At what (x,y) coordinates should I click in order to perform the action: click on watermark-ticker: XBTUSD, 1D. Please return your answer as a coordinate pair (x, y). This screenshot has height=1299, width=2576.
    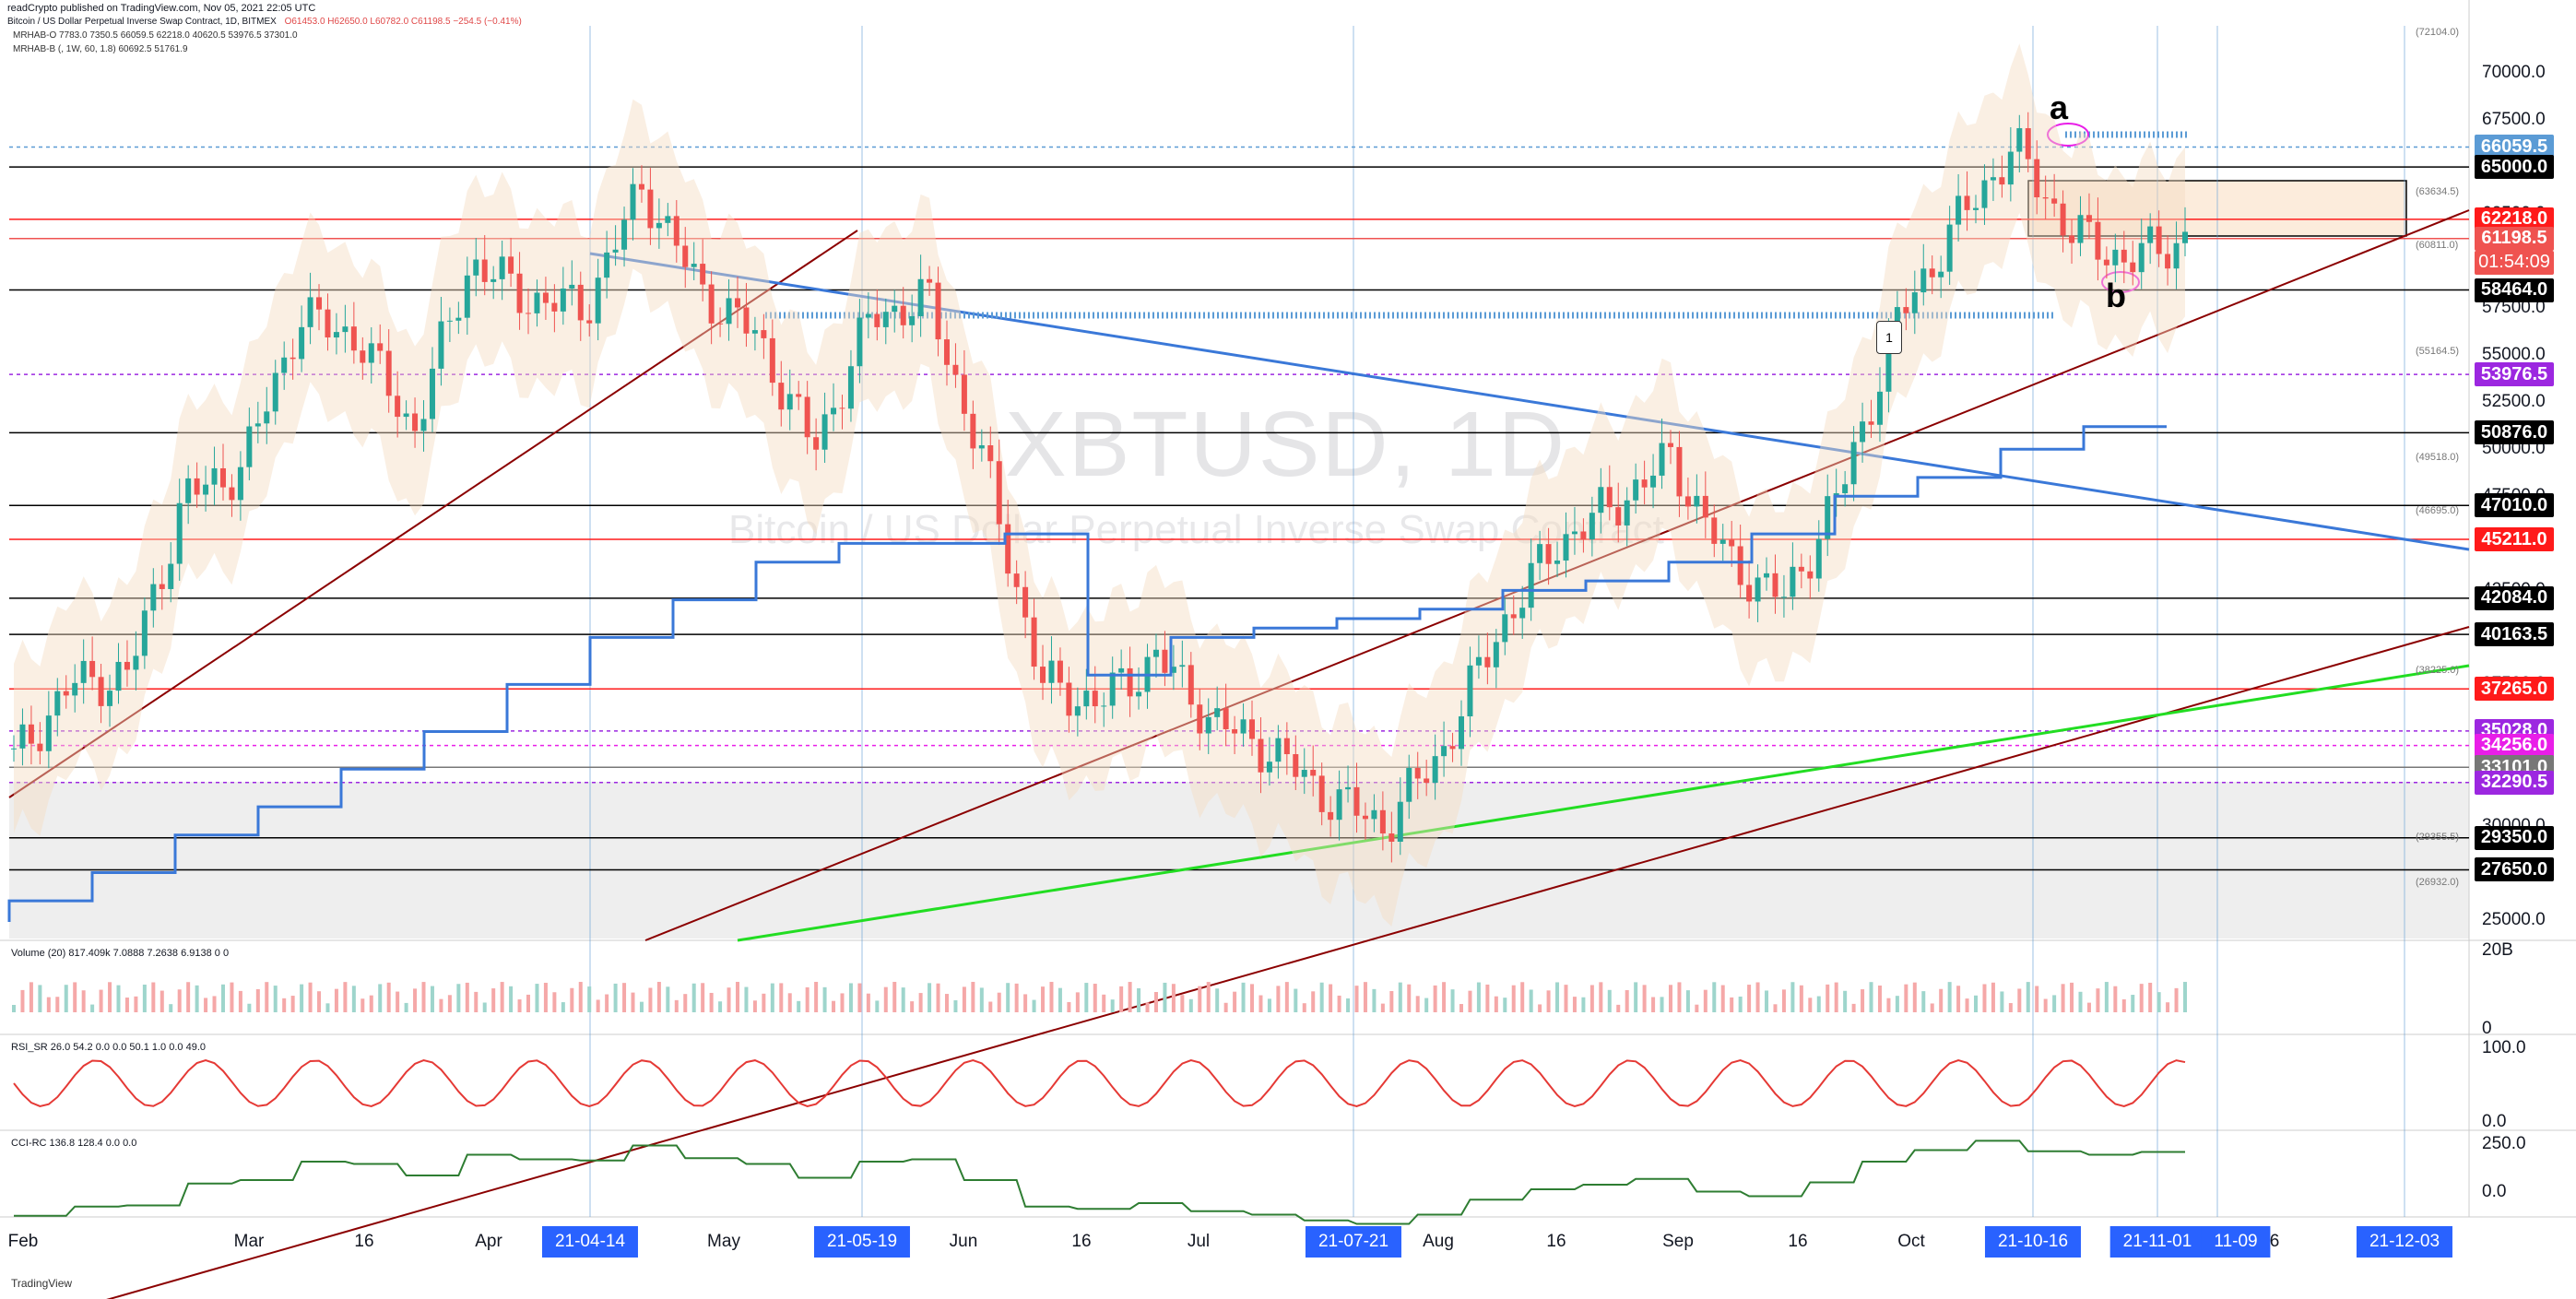
    Looking at the image, I should click on (1286, 444).